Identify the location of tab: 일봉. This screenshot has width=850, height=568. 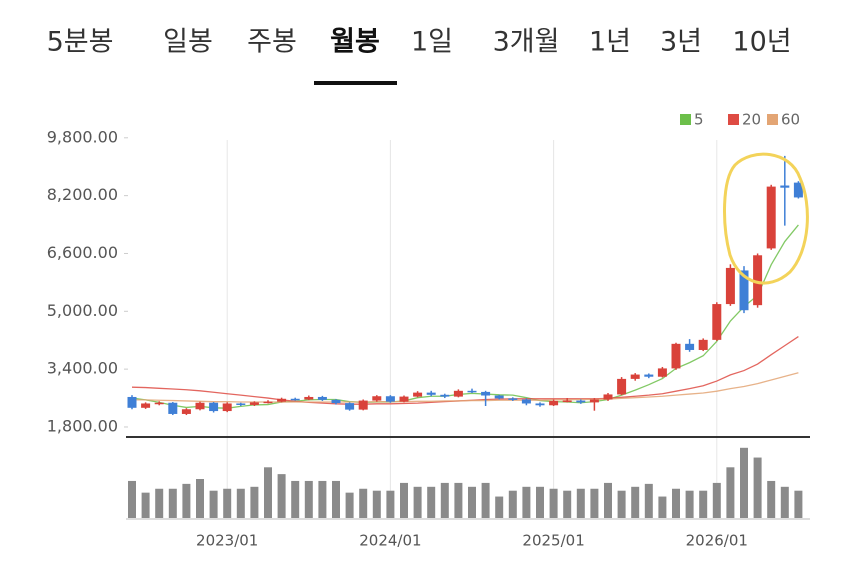
(188, 42).